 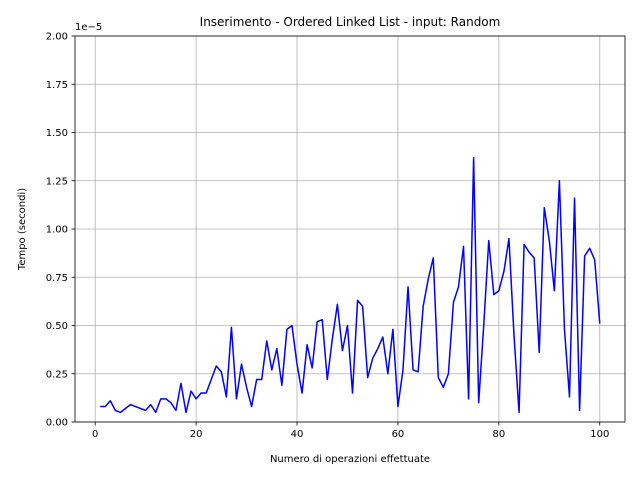 I want to click on x-axis-label: Numero di operazioni effettuate, so click(x=350, y=459).